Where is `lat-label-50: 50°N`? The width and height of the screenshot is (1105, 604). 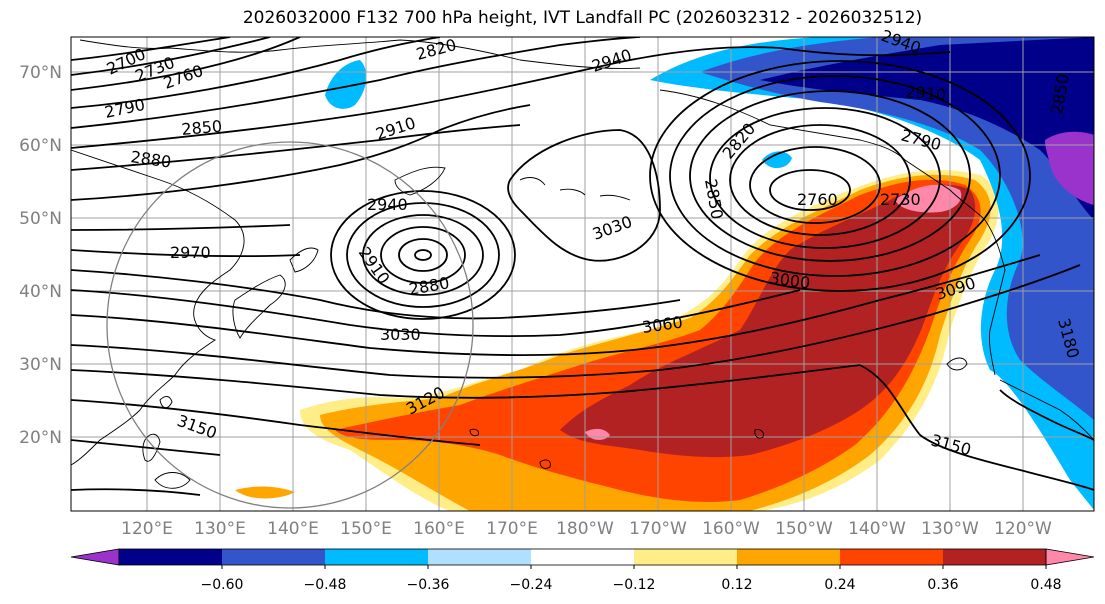
lat-label-50: 50°N is located at coordinates (40, 219).